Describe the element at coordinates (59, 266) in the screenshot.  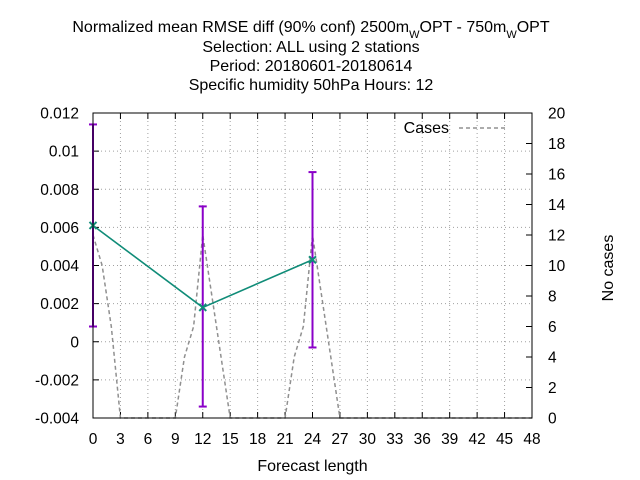
I see `y-tick-label: 0.004` at that location.